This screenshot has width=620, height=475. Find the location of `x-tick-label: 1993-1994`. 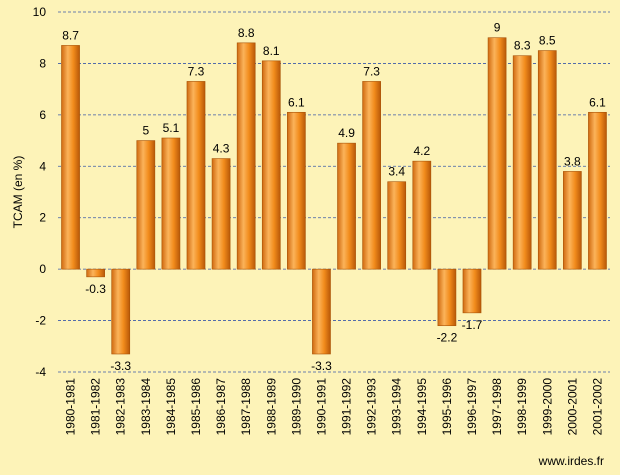

x-tick-label: 1993-1994 is located at coordinates (397, 407).